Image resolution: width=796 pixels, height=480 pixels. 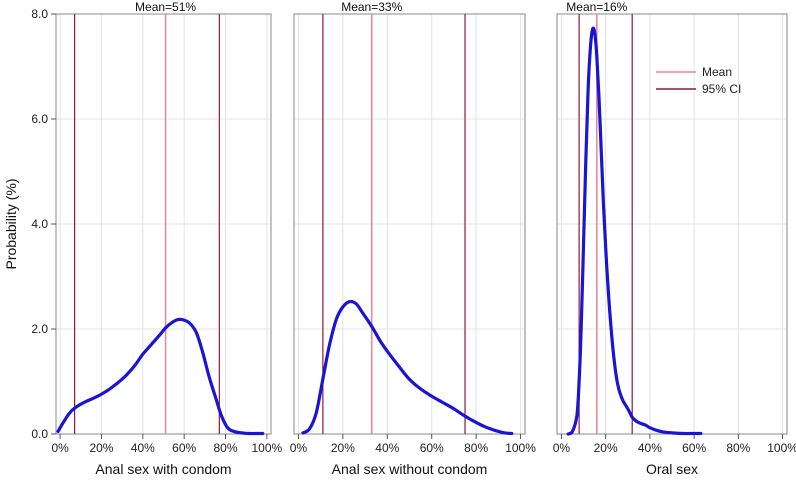 I want to click on legend-label: 95% CI, so click(x=721, y=89).